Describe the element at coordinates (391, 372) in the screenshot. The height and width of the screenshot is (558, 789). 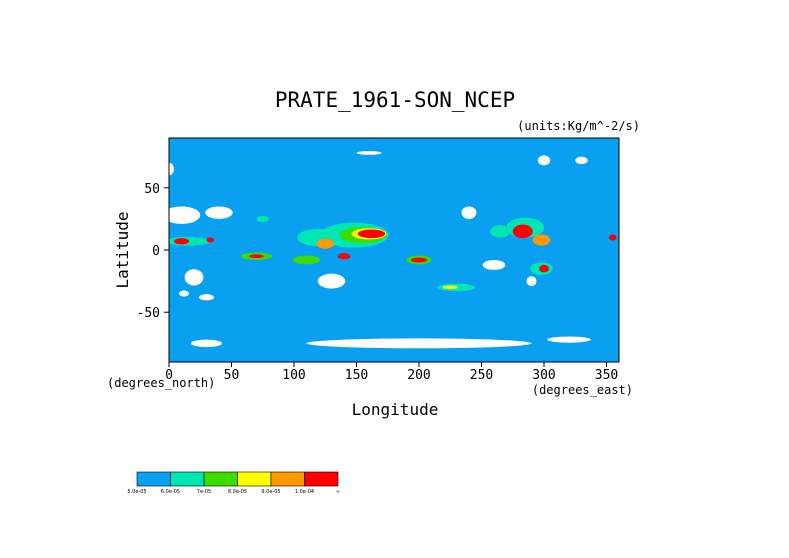
I see `x-axis: 0 50 100 150 200 250 300 350` at that location.